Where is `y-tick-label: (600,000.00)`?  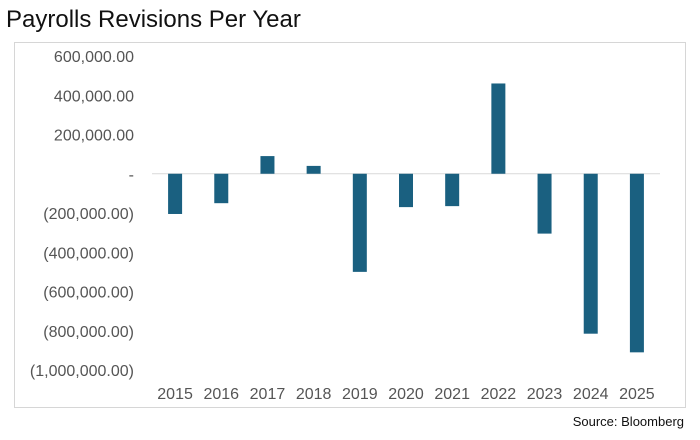
y-tick-label: (600,000.00) is located at coordinates (88, 293).